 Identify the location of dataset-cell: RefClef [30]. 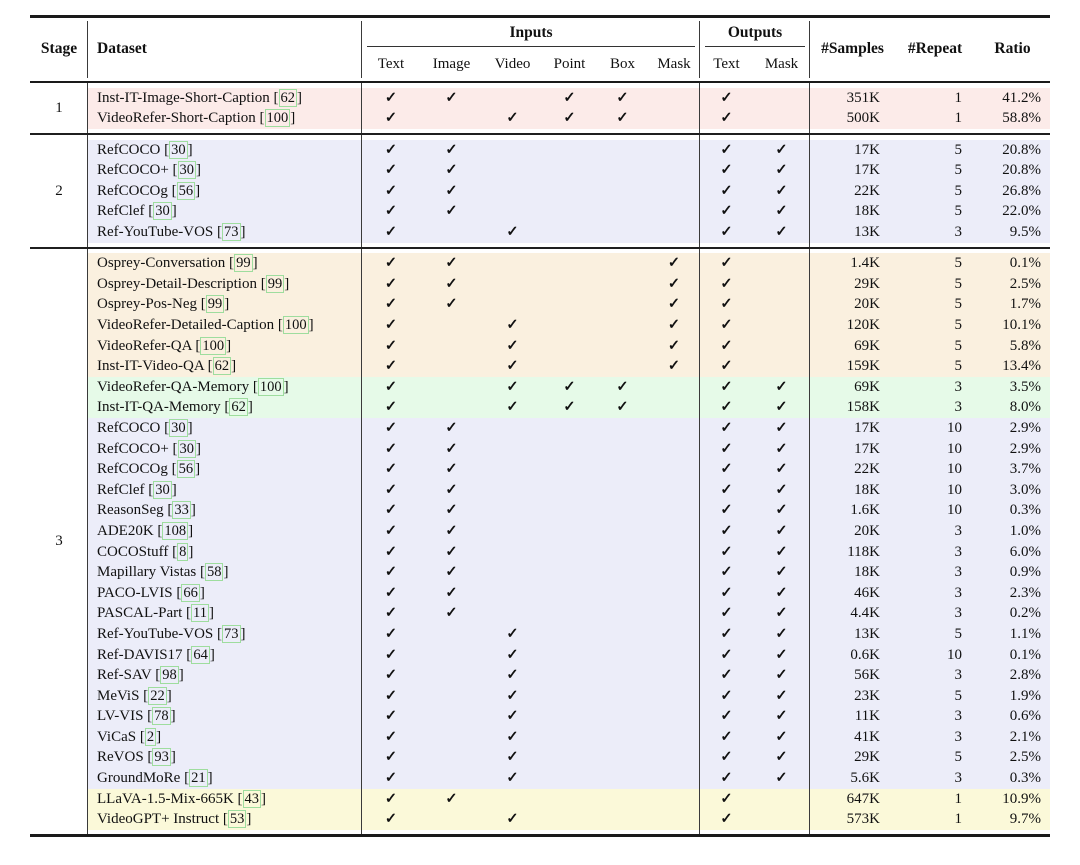
(225, 490).